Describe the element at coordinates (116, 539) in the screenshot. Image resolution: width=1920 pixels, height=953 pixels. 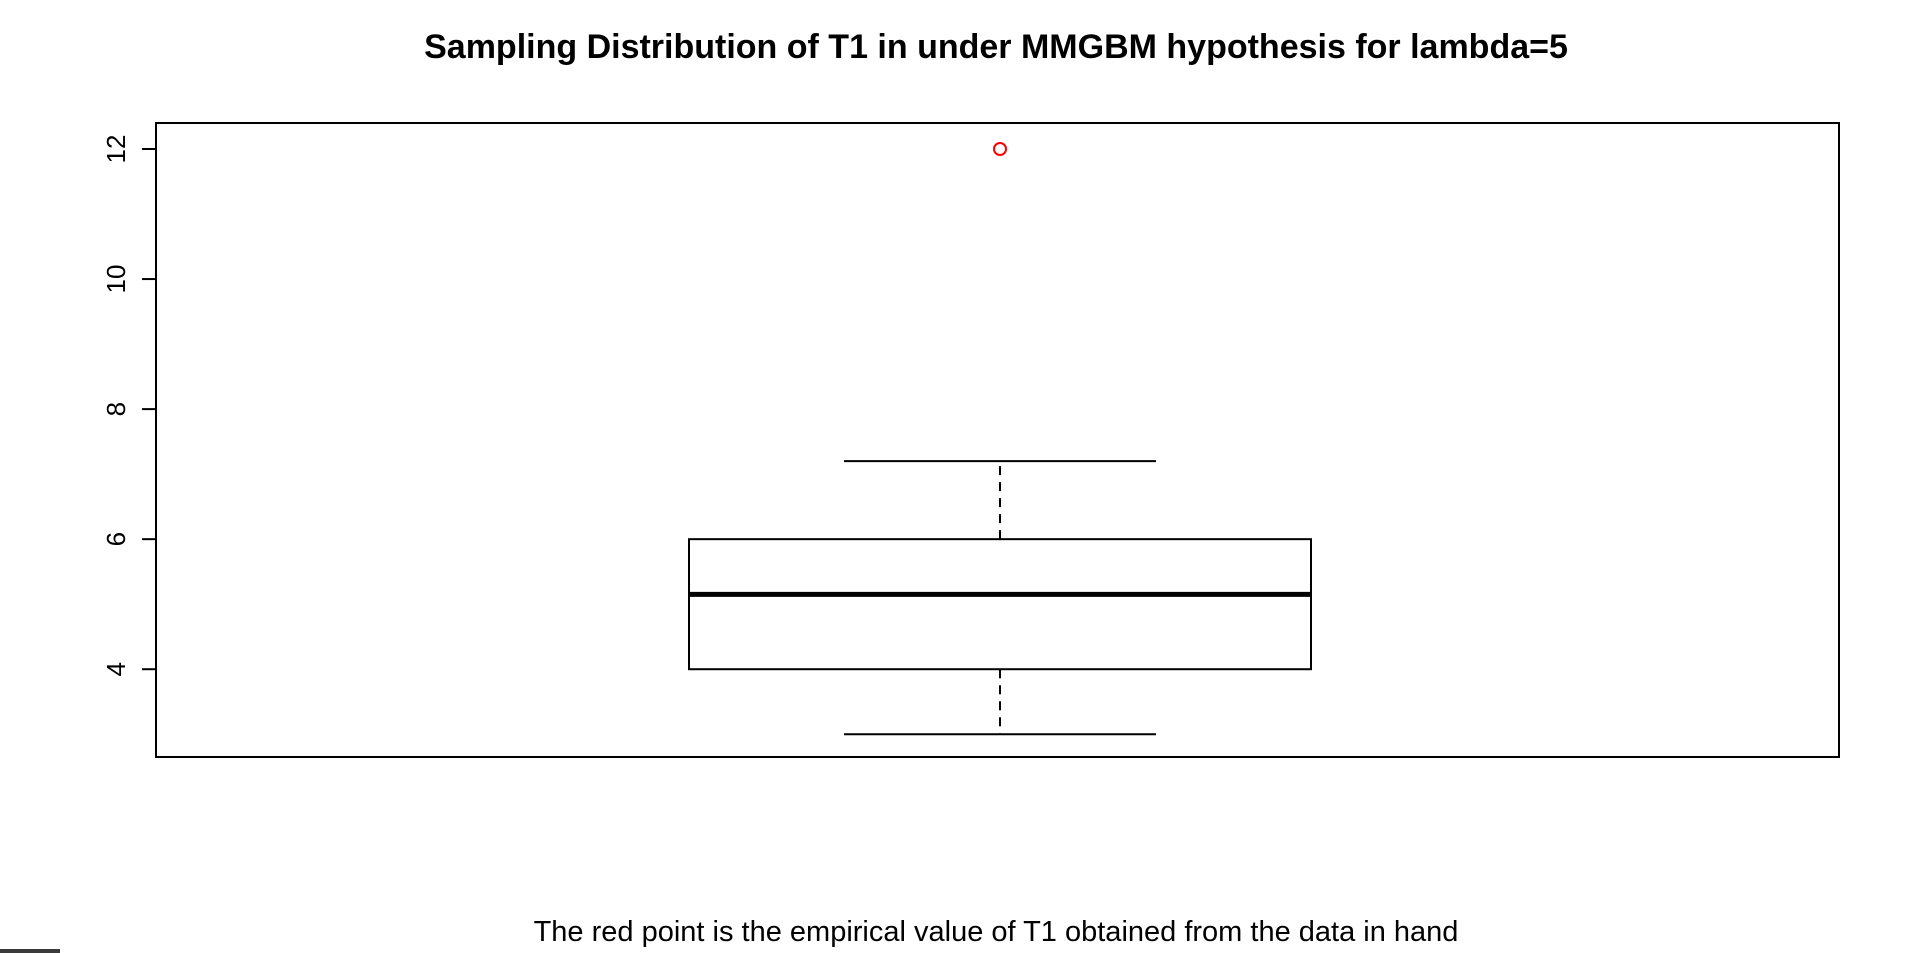
I see `y-tick-label: 6` at that location.